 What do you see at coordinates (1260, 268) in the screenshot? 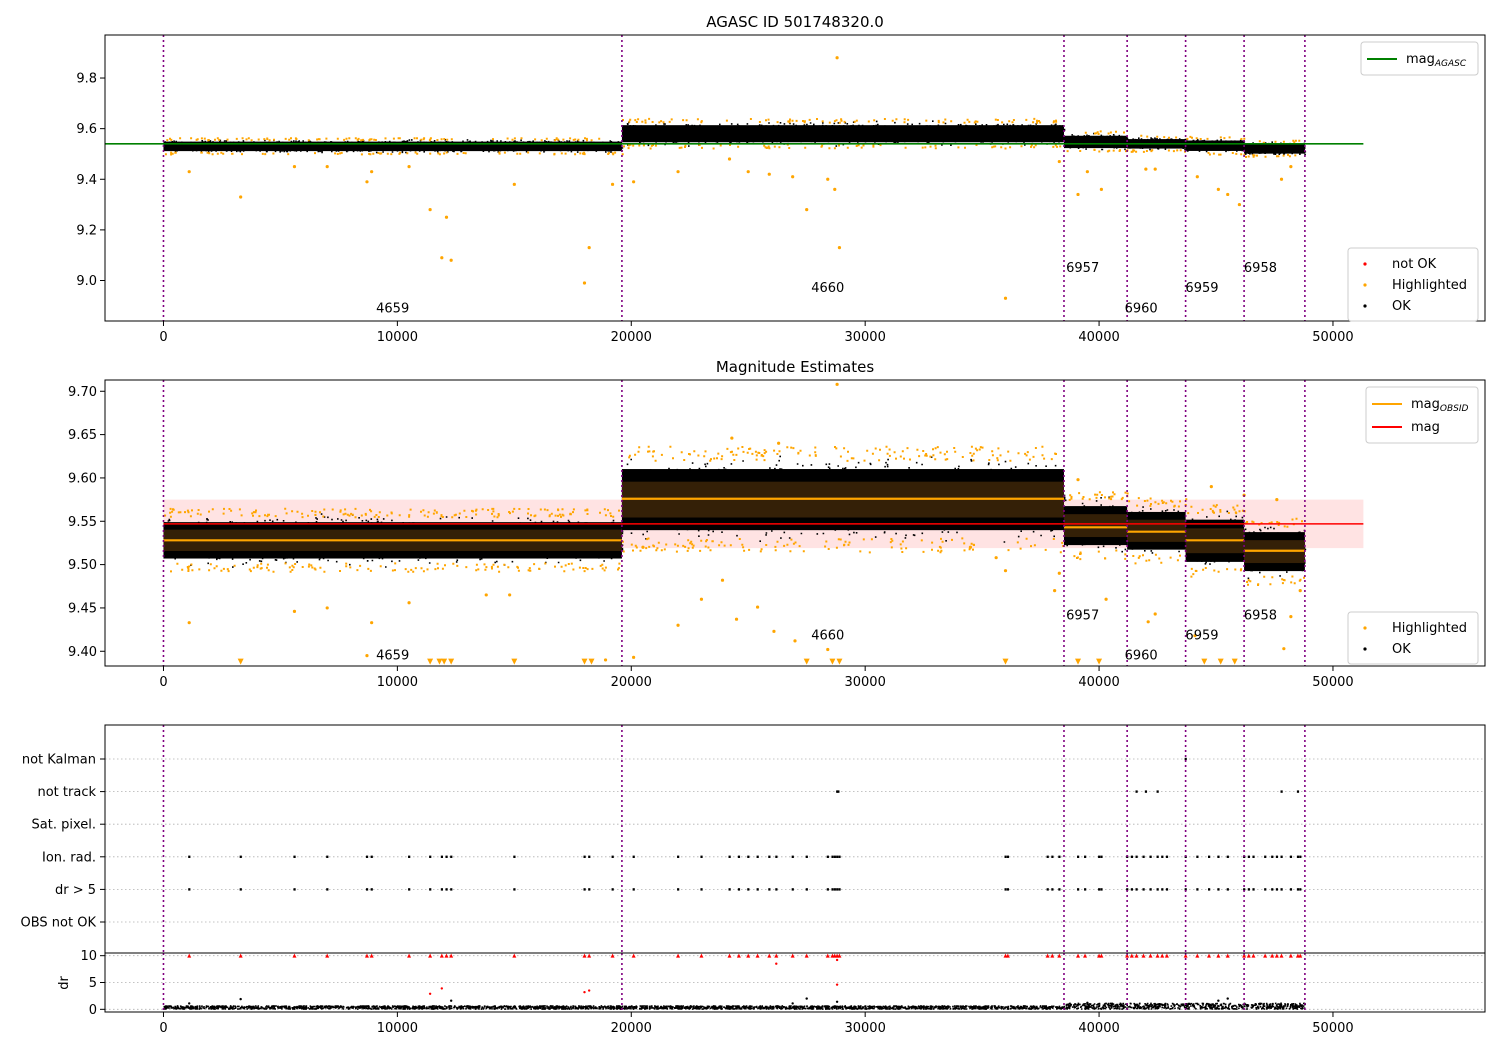
I see `agasc-obsid-label: 6958` at bounding box center [1260, 268].